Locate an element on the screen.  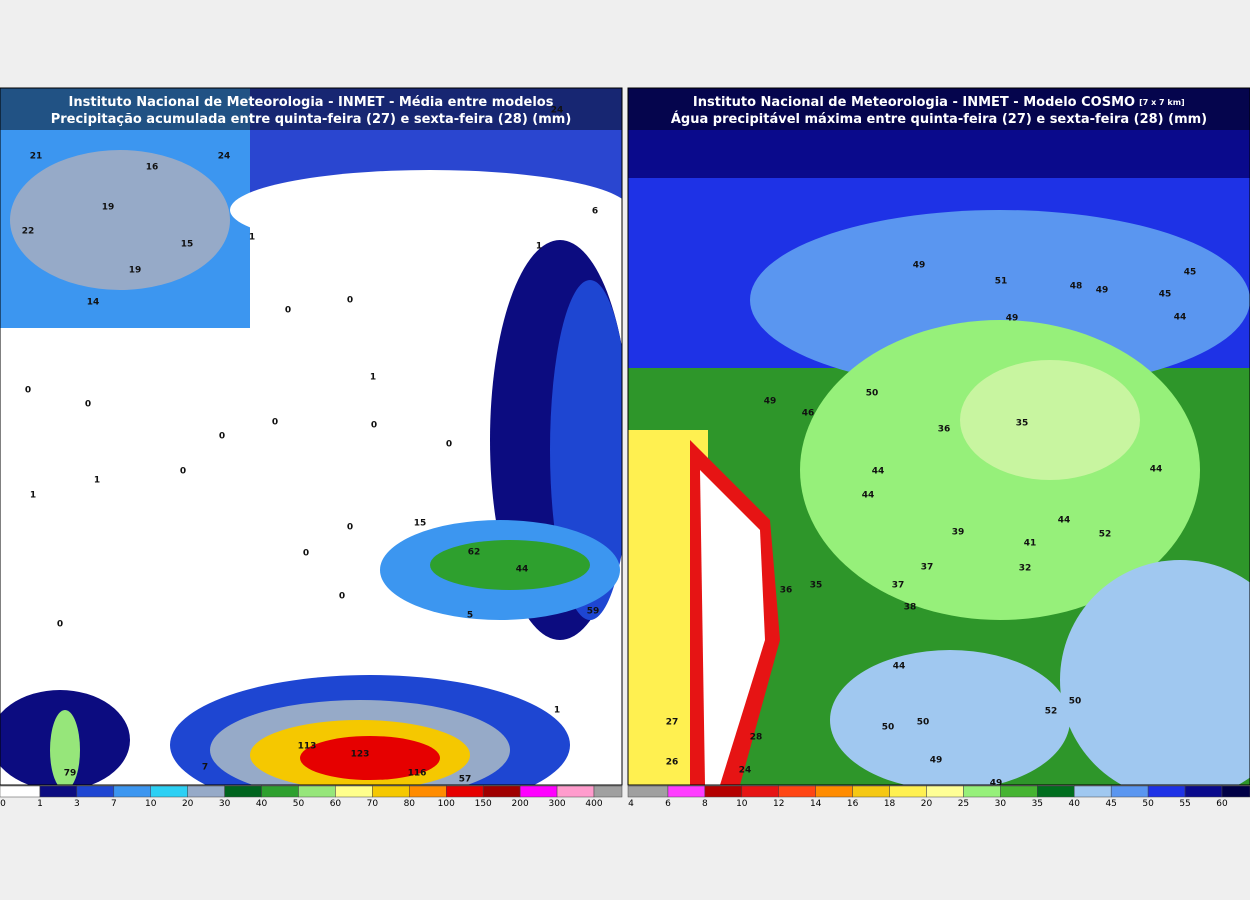
colorbar-label: 100 is located at coordinates (446, 804).